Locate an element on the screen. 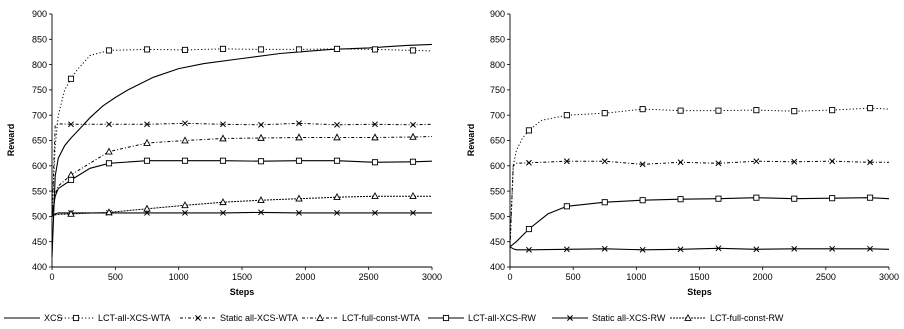  legend-label: LCT-all-XCS-RW is located at coordinates (502, 318).